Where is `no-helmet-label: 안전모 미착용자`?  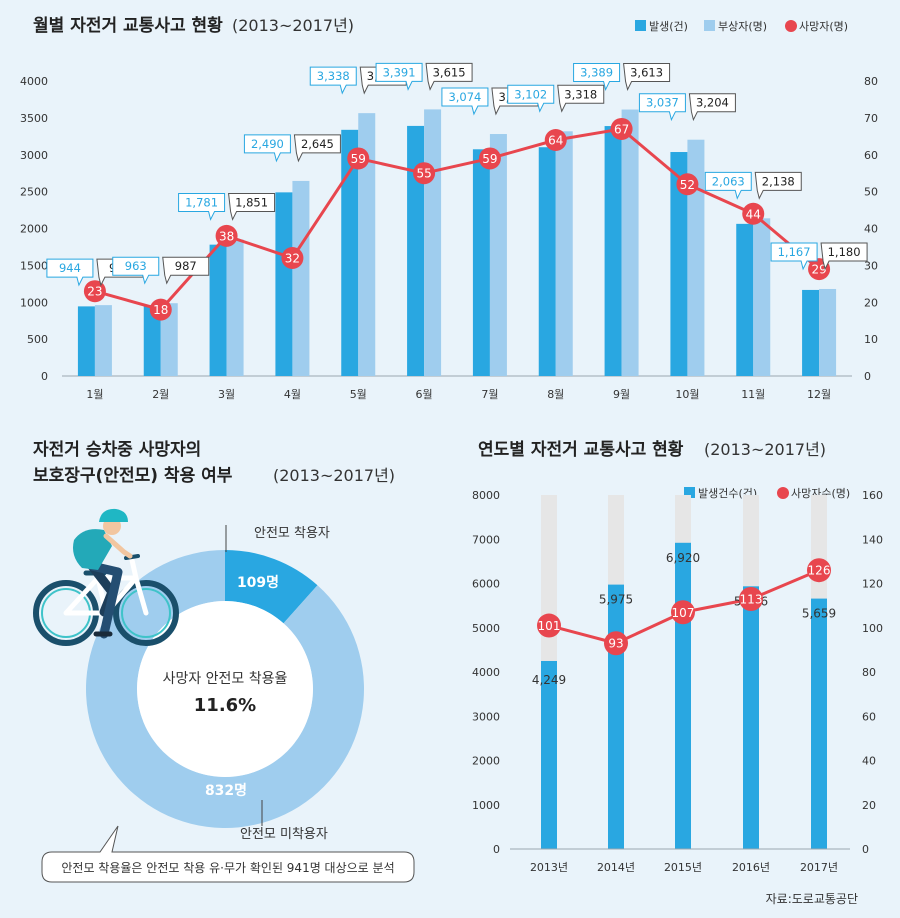 no-helmet-label: 안전모 미착용자 is located at coordinates (284, 834).